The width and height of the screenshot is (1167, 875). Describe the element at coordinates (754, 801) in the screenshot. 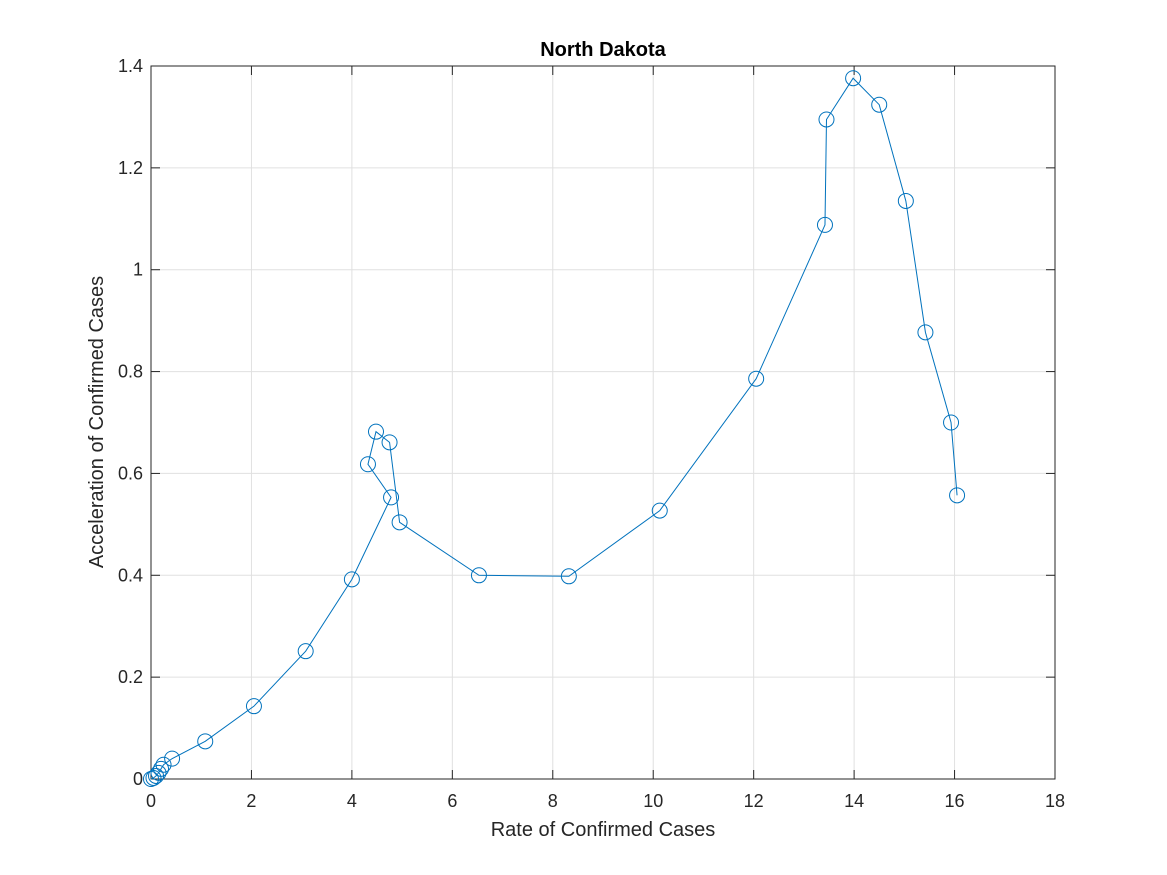

I see `x-tick-label: 12` at that location.